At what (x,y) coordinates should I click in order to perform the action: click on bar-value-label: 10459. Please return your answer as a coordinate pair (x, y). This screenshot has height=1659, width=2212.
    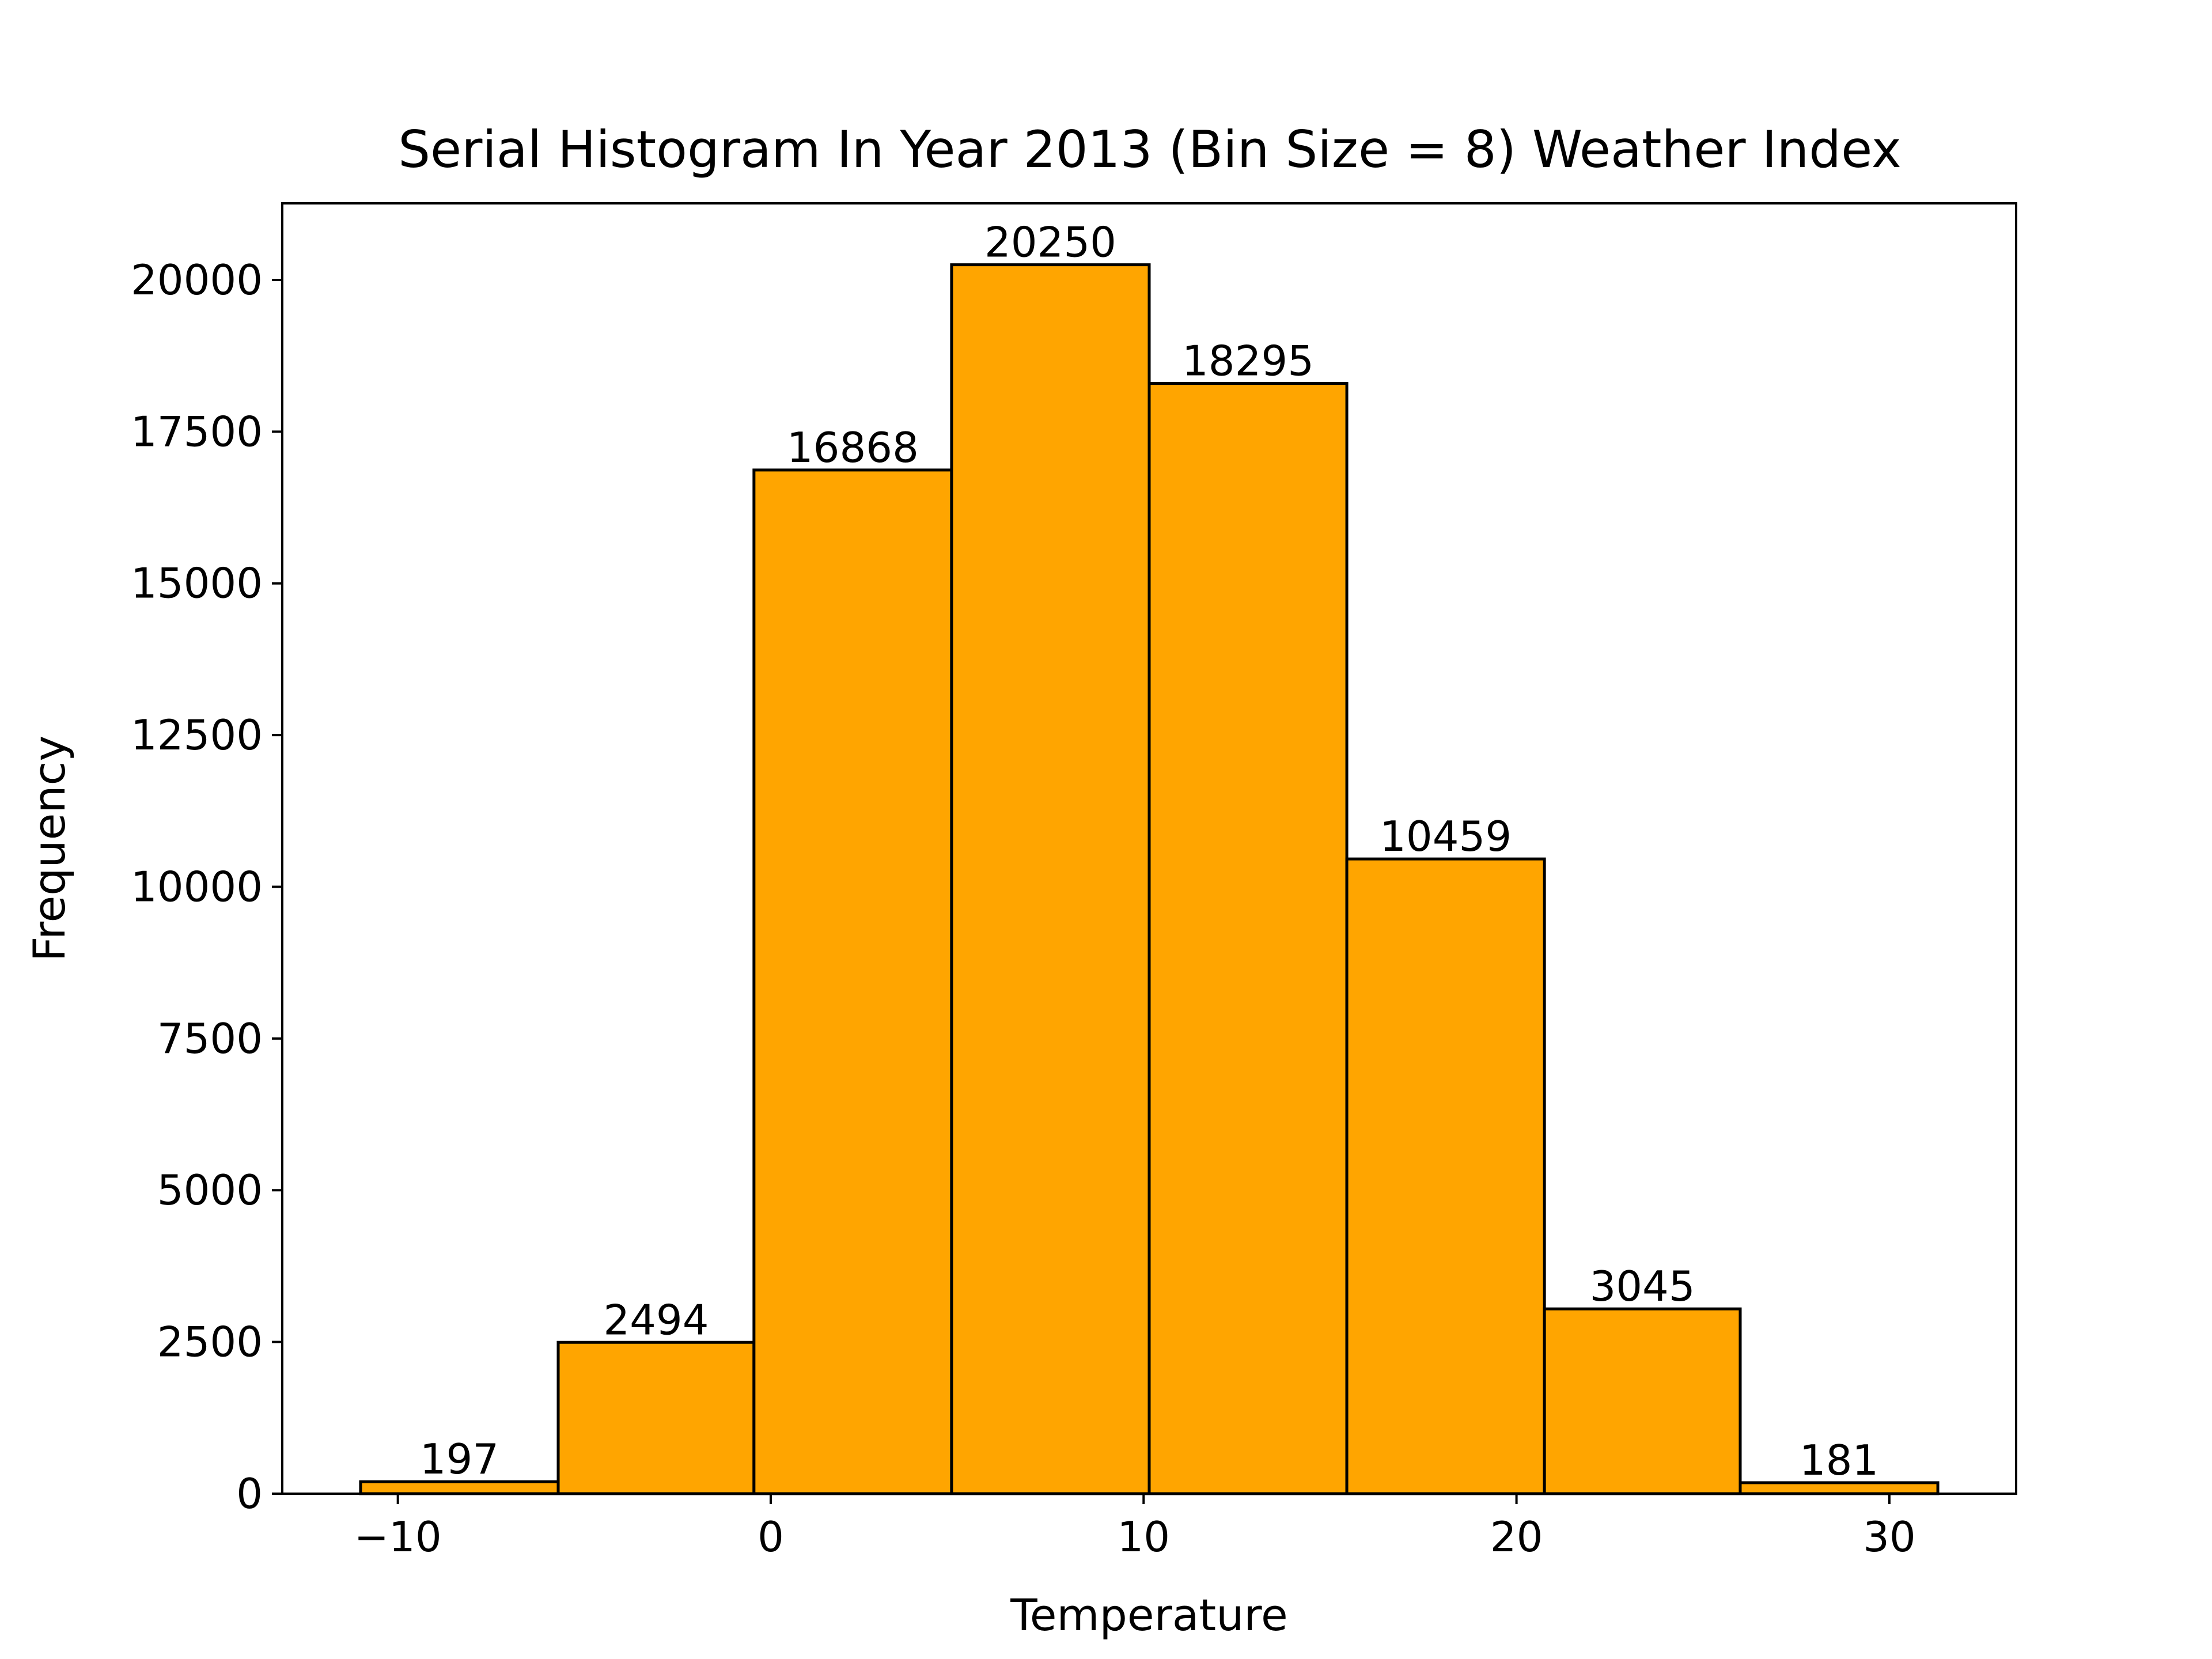
    Looking at the image, I should click on (1446, 836).